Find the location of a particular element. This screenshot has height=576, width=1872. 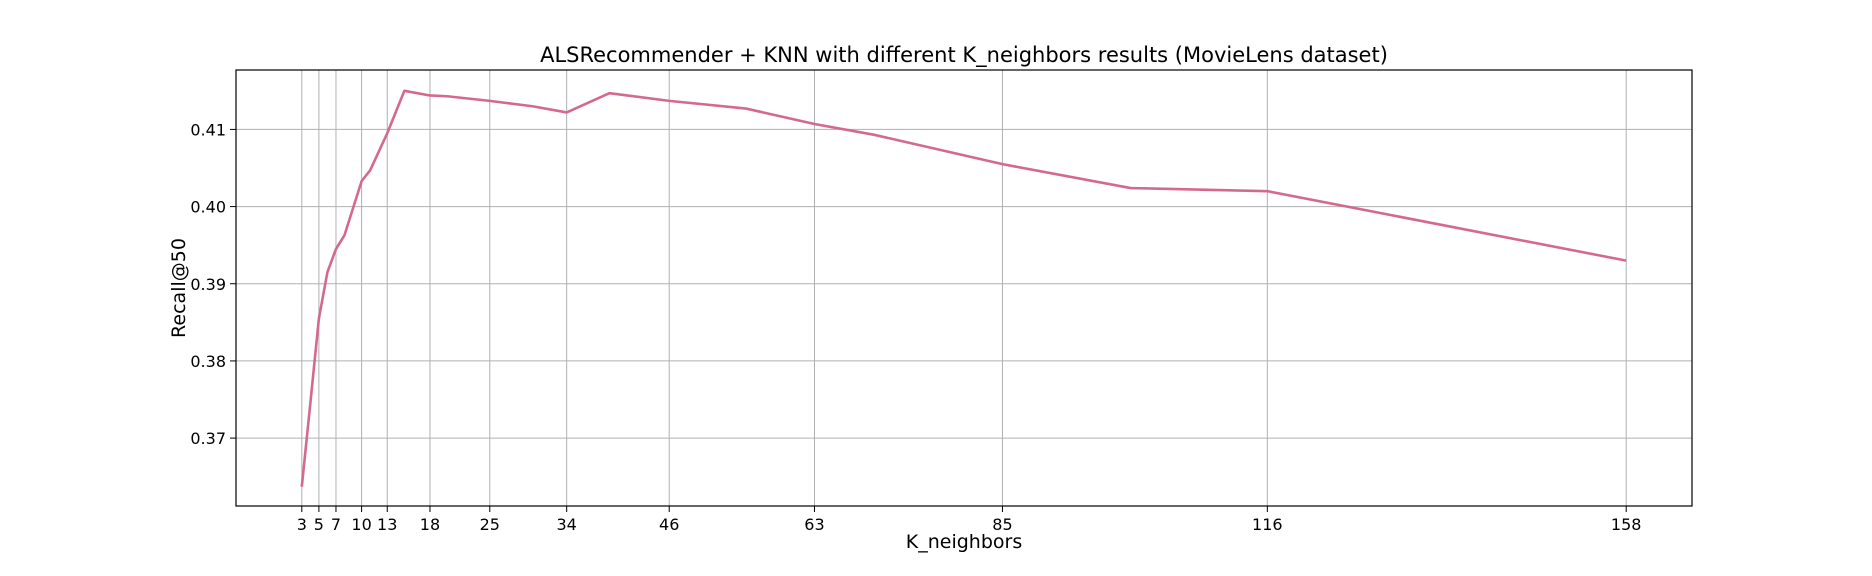

x-axis-label: K_neighbors is located at coordinates (964, 542).